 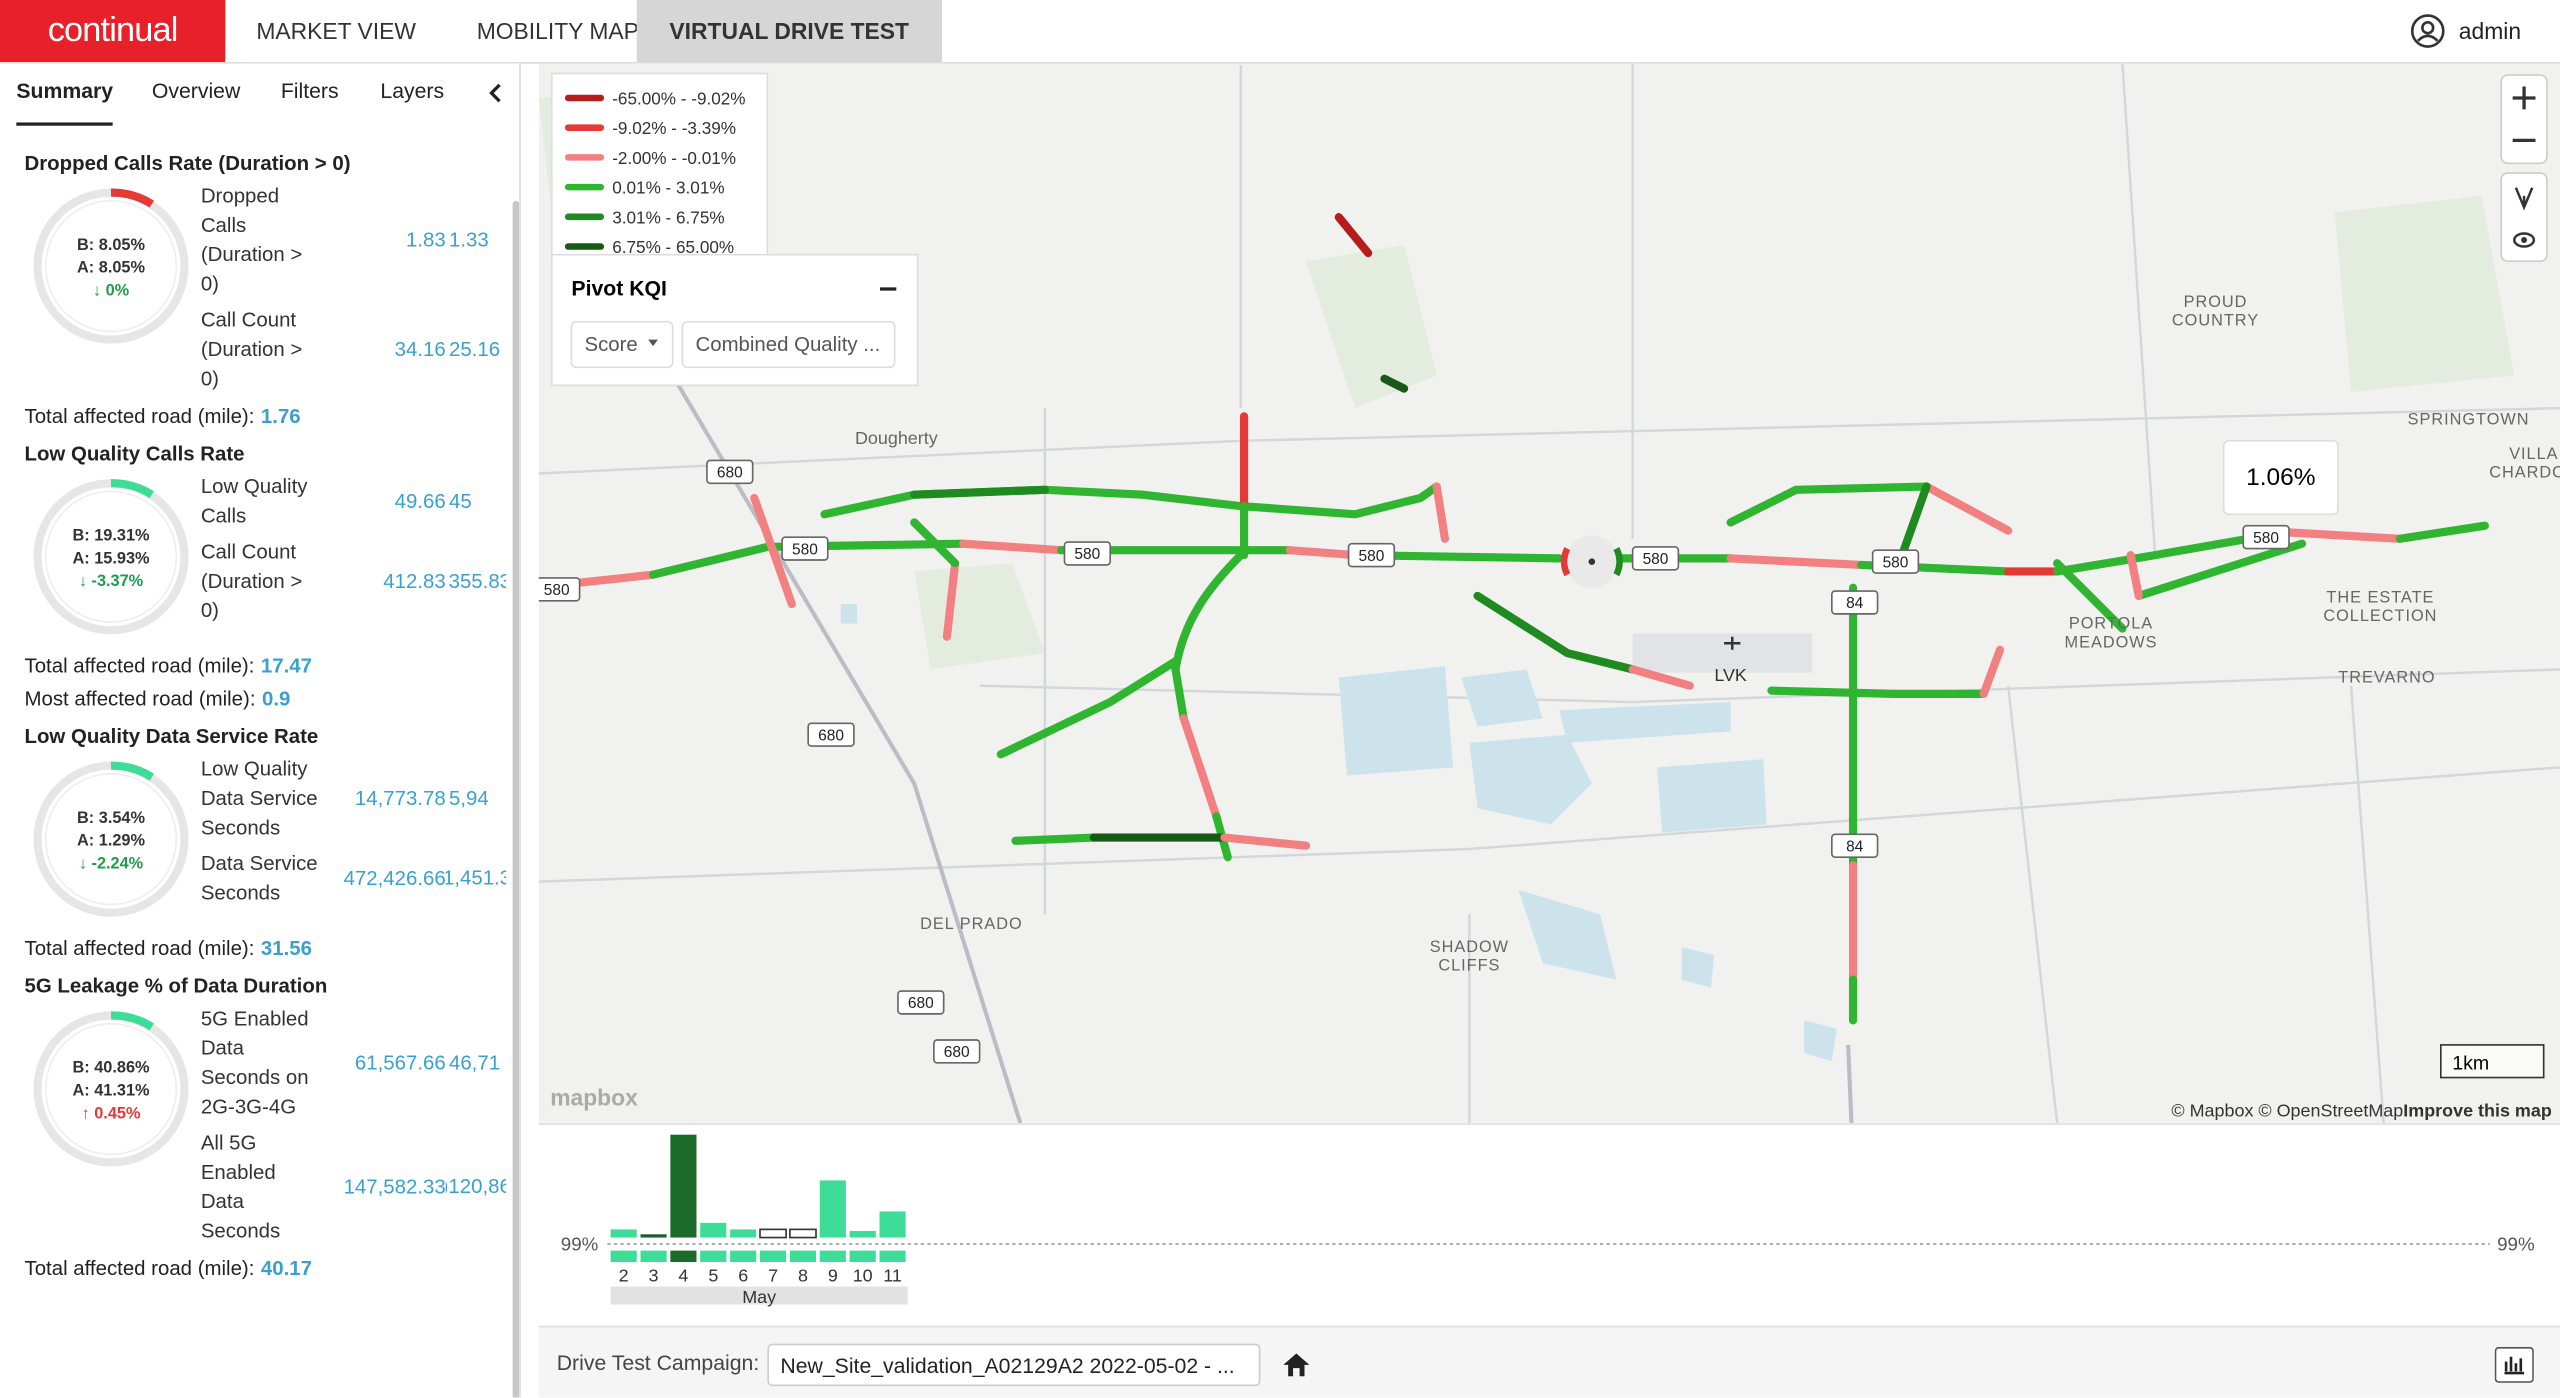 I want to click on total-row: Most affected road (mile): 0.9, so click(x=265, y=698).